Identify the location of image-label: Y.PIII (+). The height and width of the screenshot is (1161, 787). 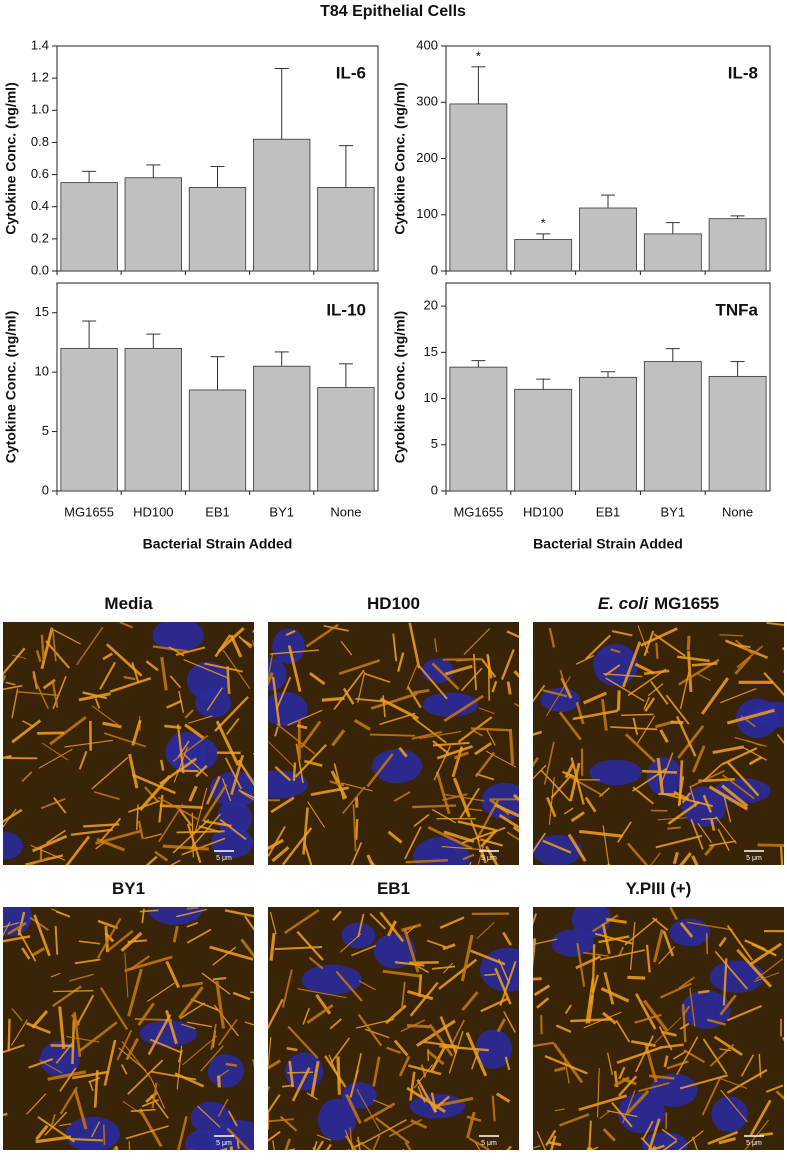
(659, 888).